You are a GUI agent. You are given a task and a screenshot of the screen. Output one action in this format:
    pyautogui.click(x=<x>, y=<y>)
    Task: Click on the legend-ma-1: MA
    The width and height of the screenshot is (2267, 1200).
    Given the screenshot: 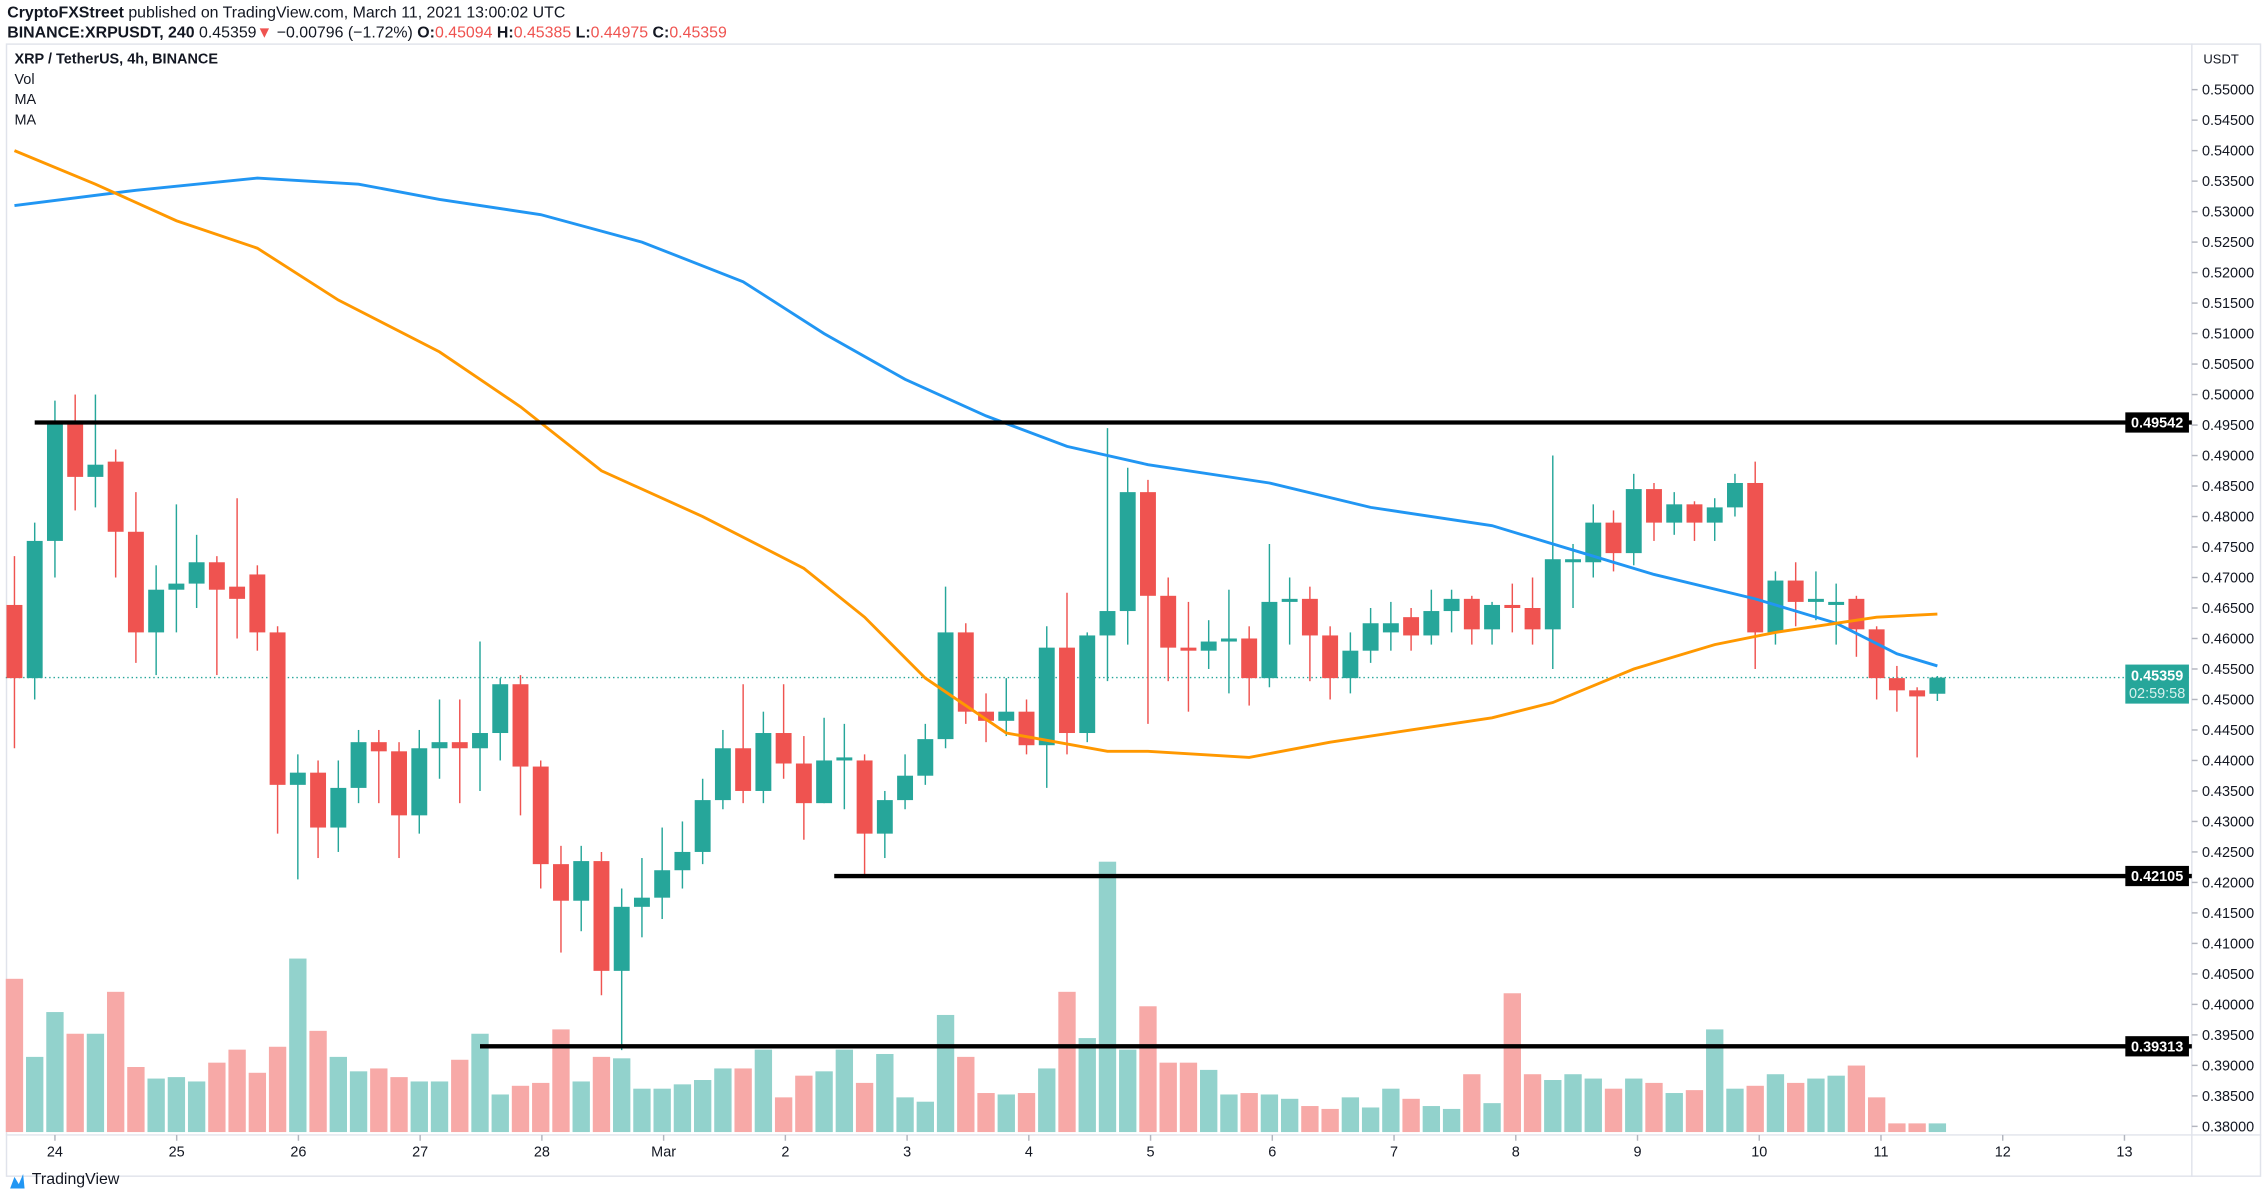 What is the action you would take?
    pyautogui.click(x=25, y=100)
    